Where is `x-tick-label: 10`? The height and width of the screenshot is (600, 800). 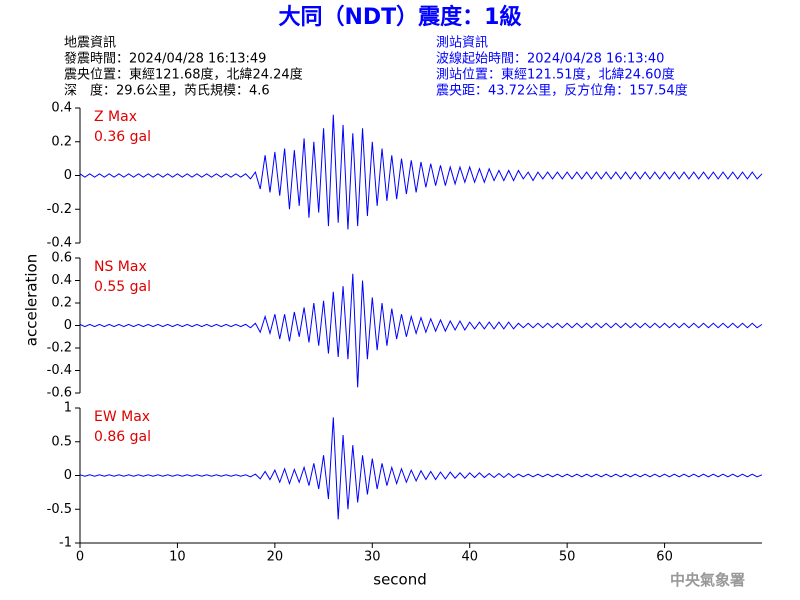 x-tick-label: 10 is located at coordinates (177, 557).